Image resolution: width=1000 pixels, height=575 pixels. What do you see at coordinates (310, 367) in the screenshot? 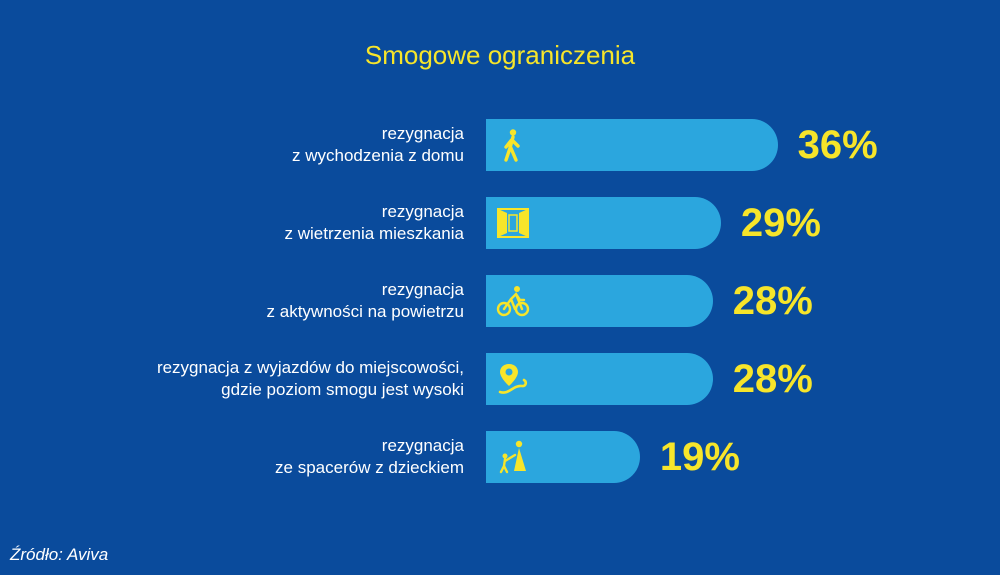
I see `category-label-line: rezygnacja z wyjazdów do miejscowości,` at bounding box center [310, 367].